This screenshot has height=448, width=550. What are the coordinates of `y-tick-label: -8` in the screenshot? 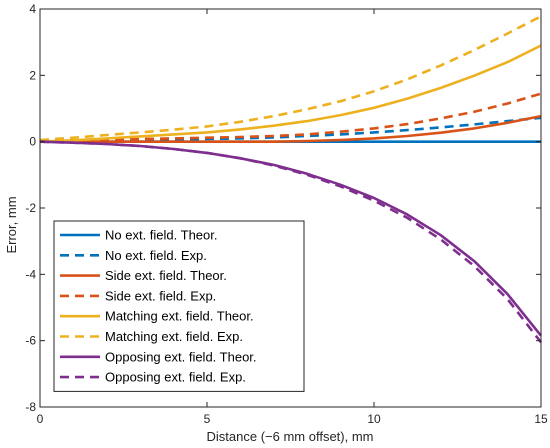 It's located at (30, 407).